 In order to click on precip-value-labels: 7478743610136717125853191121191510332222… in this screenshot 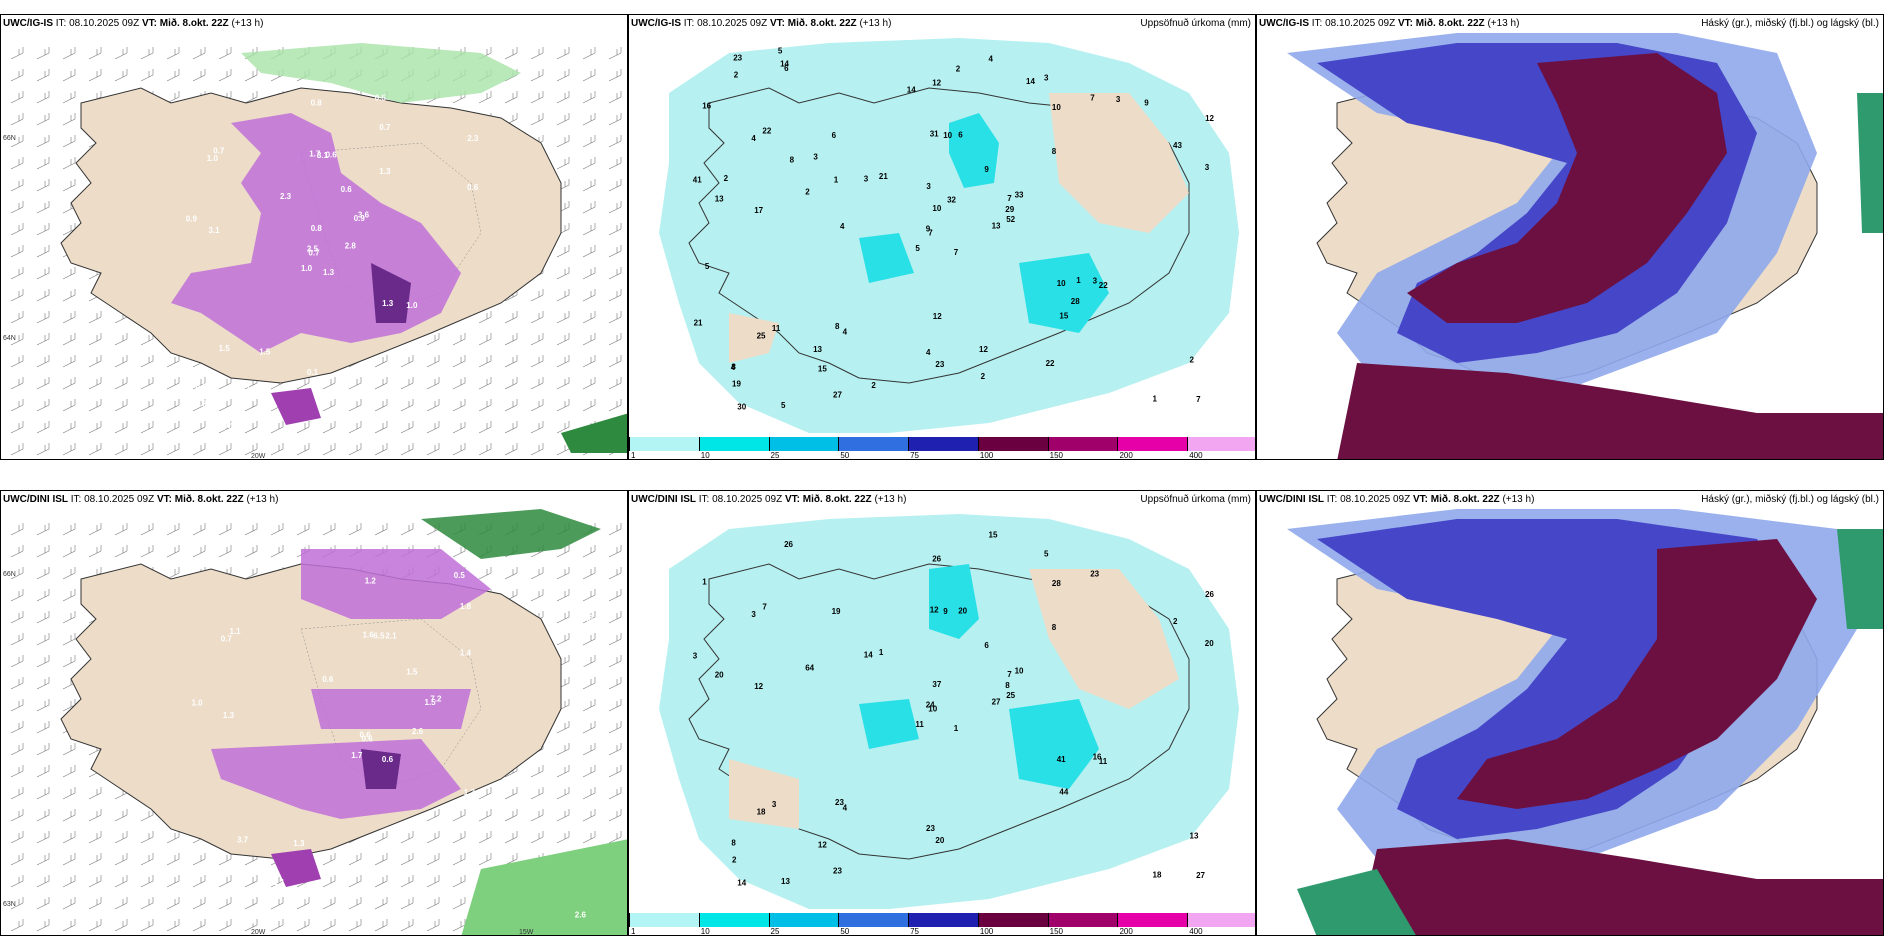, I will do `click(954, 228)`.